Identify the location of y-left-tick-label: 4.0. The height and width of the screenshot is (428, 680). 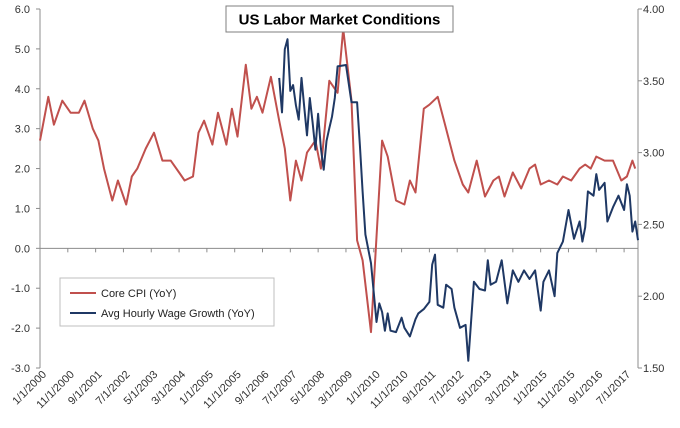
(22, 90).